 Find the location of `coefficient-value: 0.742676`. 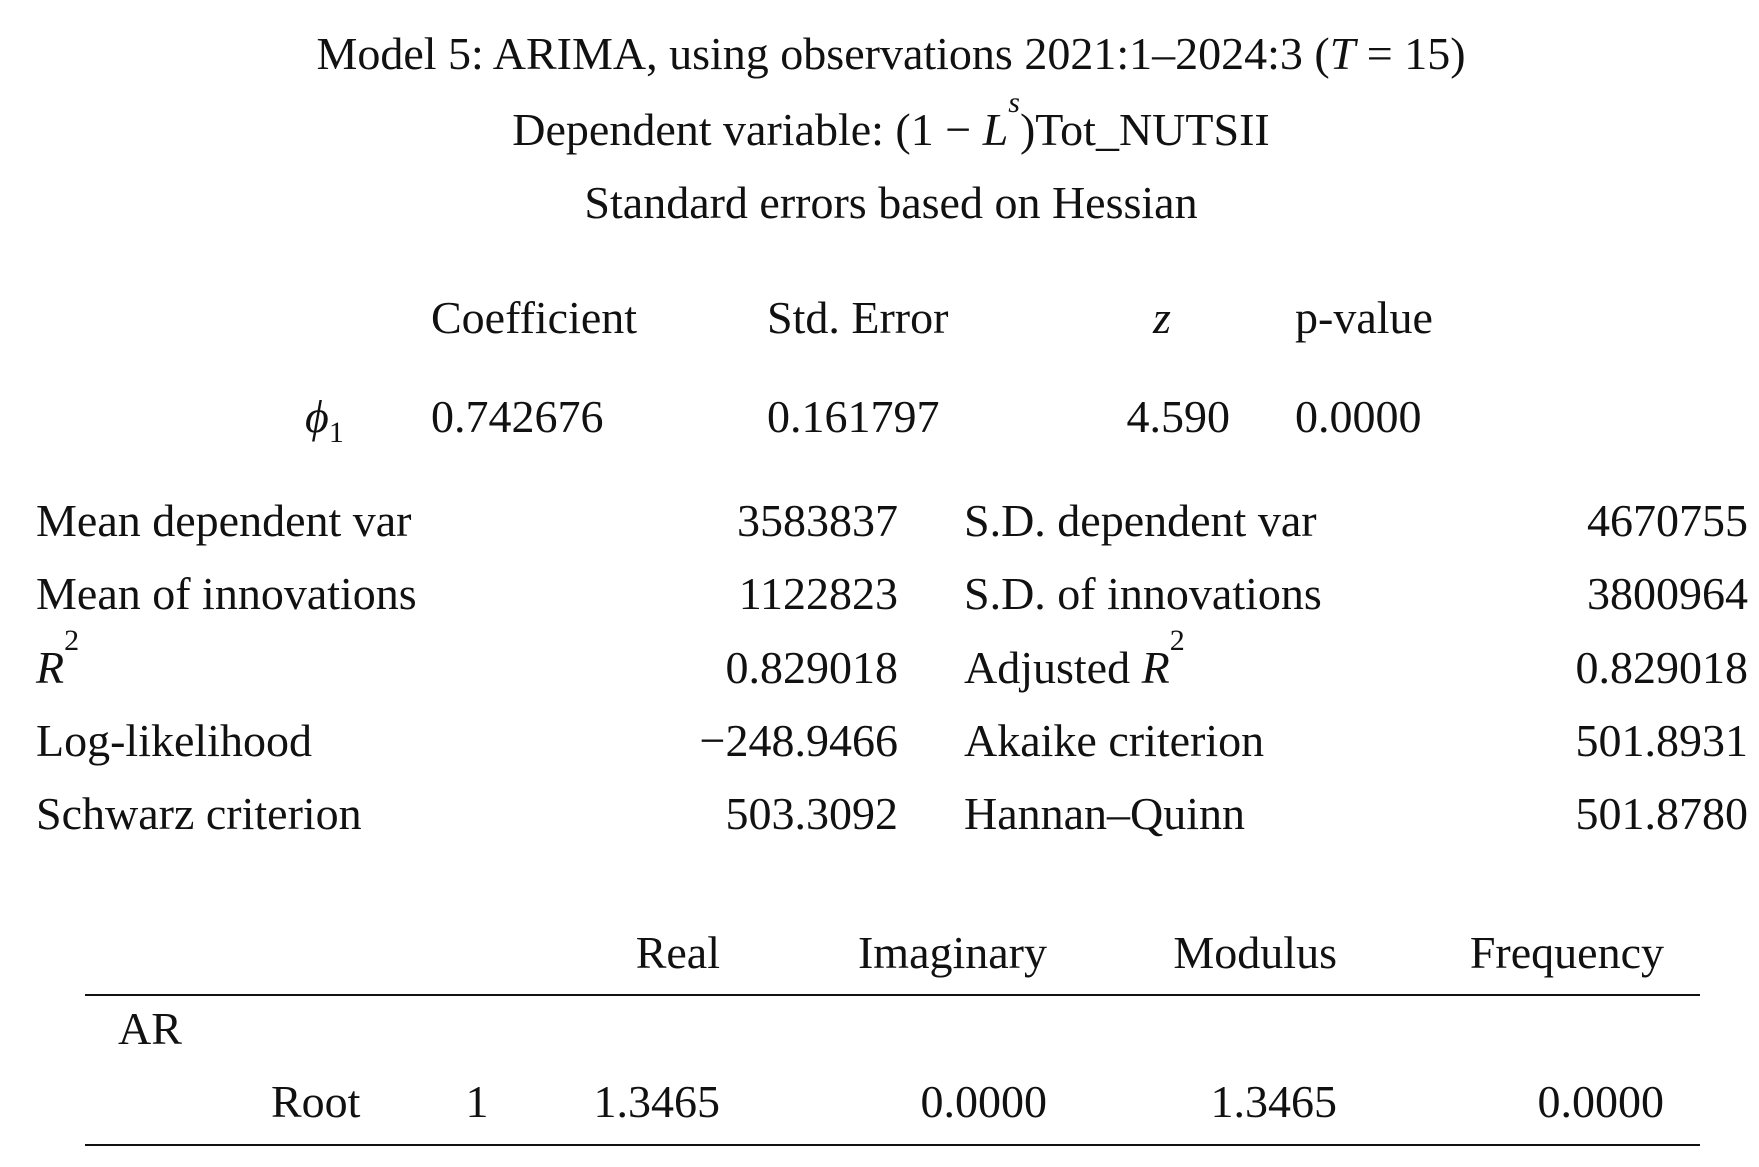

coefficient-value: 0.742676 is located at coordinates (517, 416).